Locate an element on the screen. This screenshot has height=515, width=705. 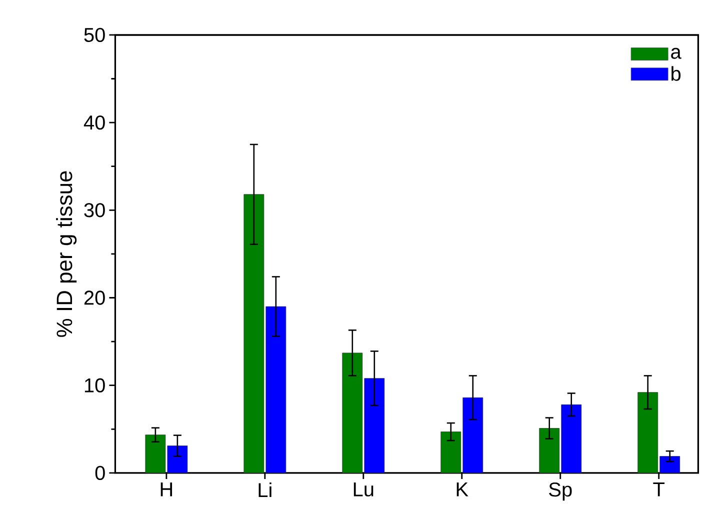
x-tick-label: H is located at coordinates (166, 489).